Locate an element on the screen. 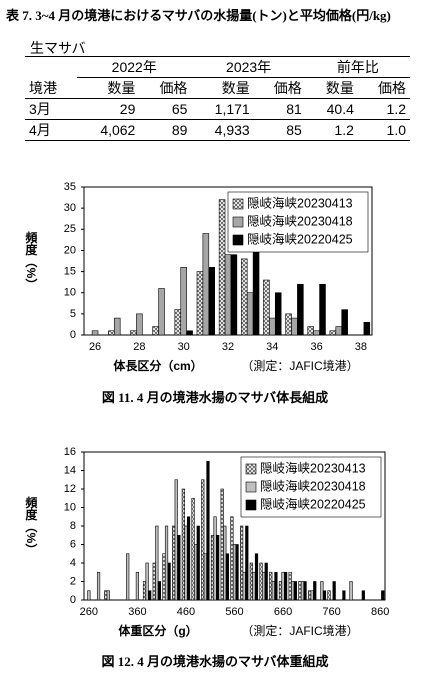 This screenshot has width=430, height=679. table-row: 4月 4,062 89 4,933 85 1.2 1.0 is located at coordinates (217, 130).